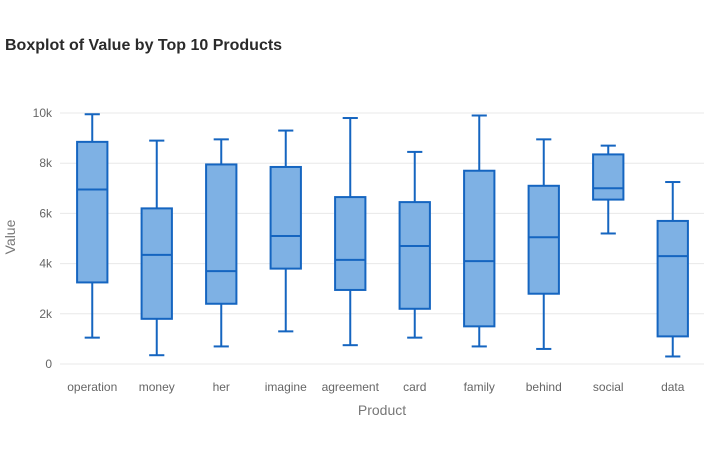 This screenshot has width=704, height=450. Describe the element at coordinates (351, 387) in the screenshot. I see `x-tick-label: agreement` at that location.